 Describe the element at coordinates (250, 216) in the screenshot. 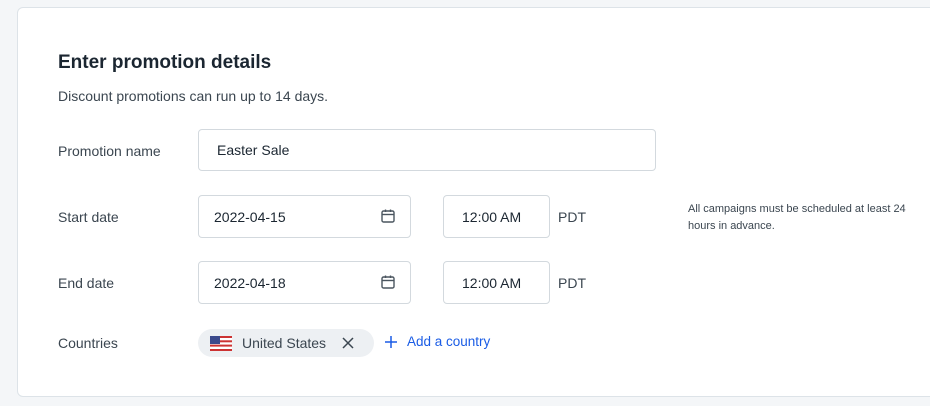

I see `start-date-value: 2022-04-15` at that location.